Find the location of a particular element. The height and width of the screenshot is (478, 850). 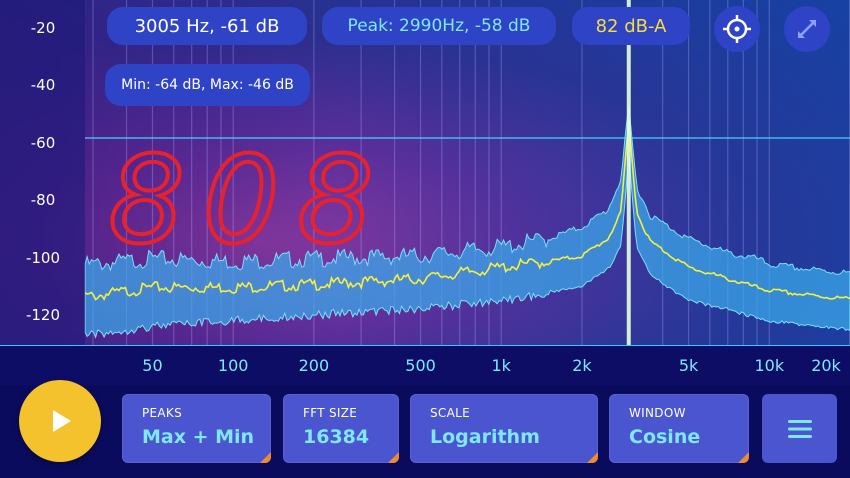

cursor-readout: 3005 Hz, -61 dB is located at coordinates (207, 26).